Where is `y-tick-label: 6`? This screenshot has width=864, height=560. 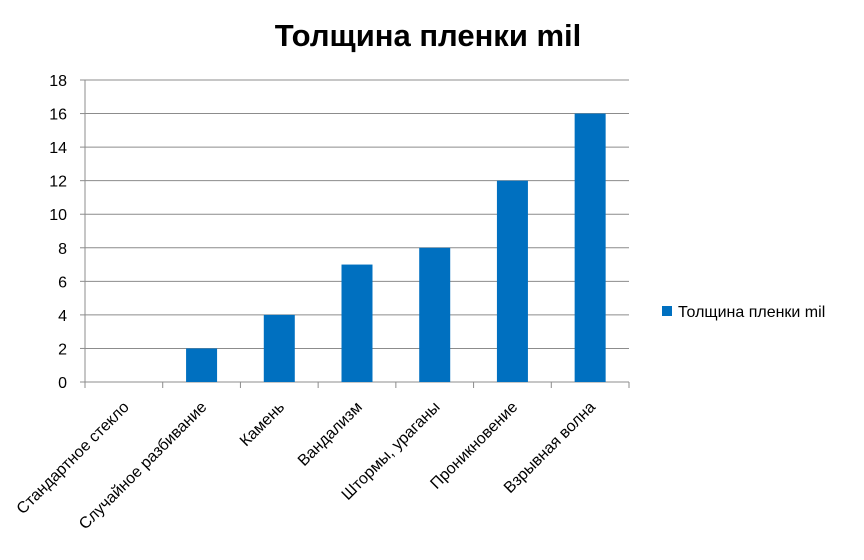
y-tick-label: 6 is located at coordinates (62, 282).